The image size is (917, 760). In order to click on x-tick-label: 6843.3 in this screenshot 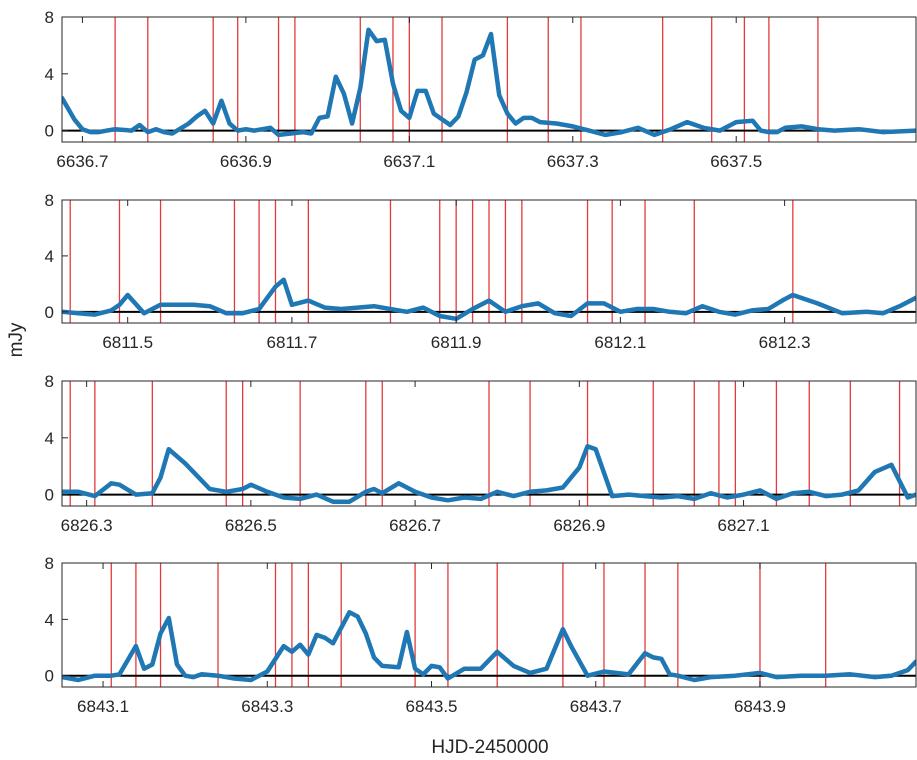, I will do `click(267, 706)`.